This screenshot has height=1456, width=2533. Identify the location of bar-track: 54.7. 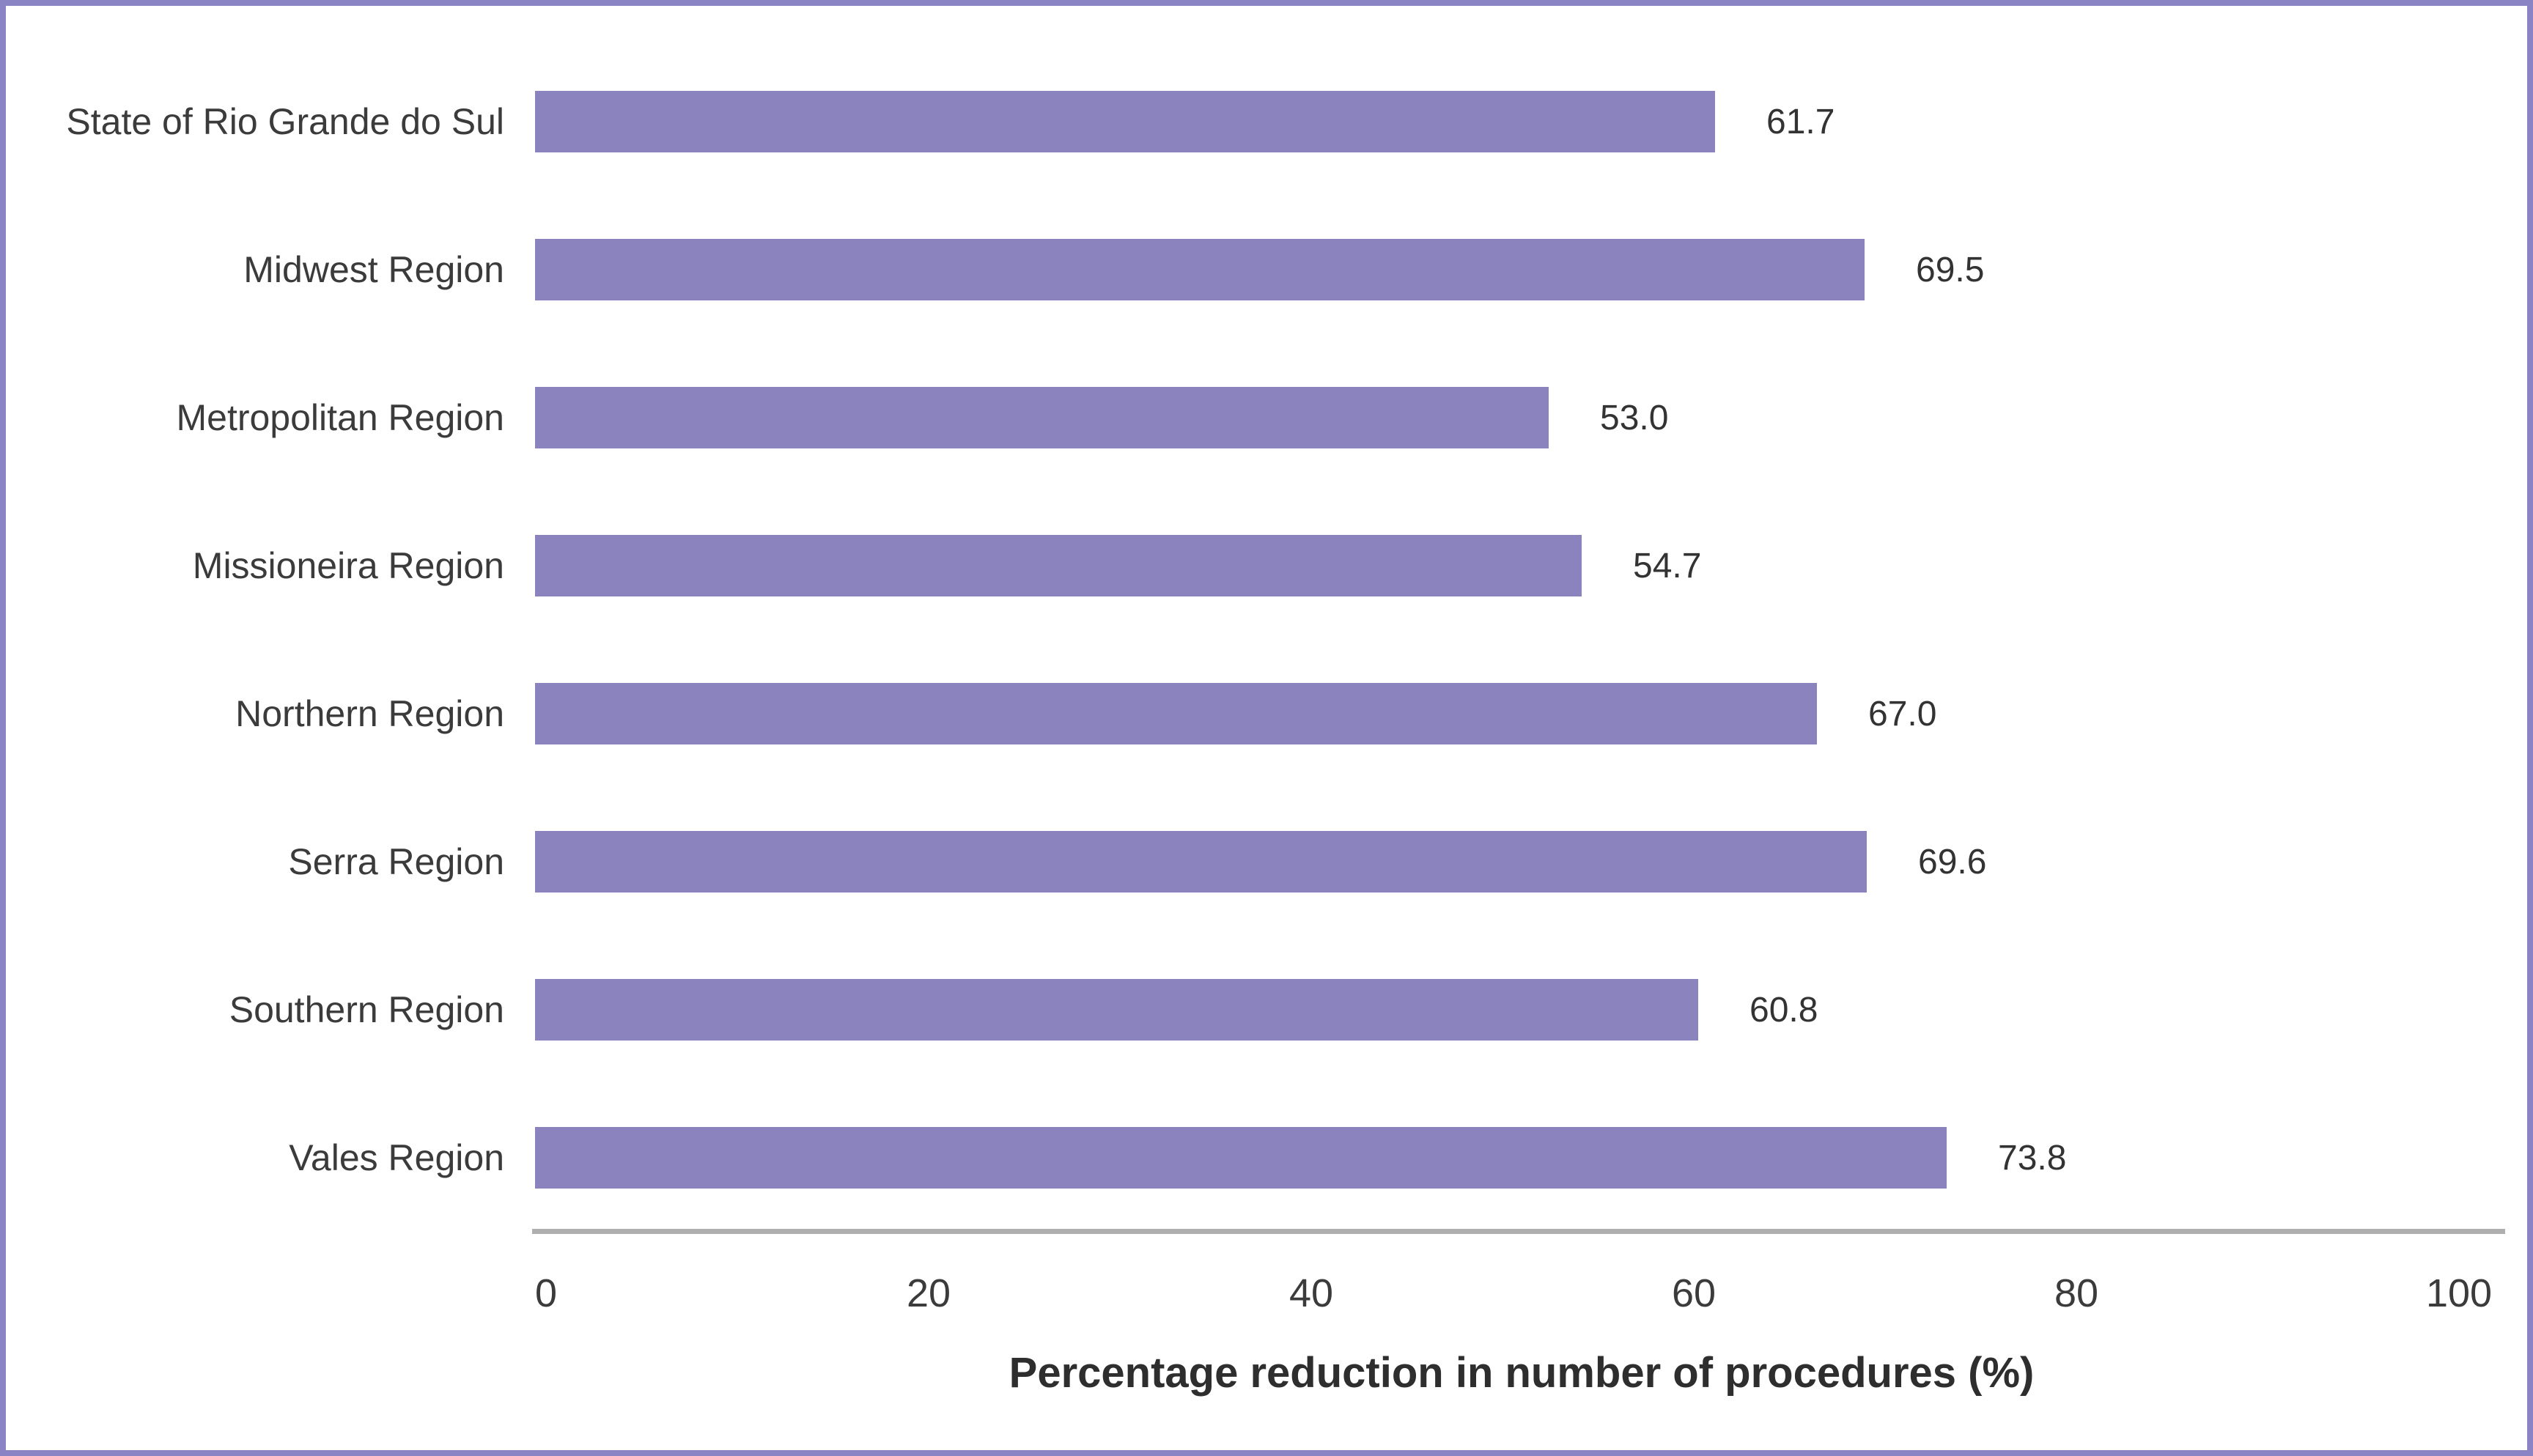
(1531, 566).